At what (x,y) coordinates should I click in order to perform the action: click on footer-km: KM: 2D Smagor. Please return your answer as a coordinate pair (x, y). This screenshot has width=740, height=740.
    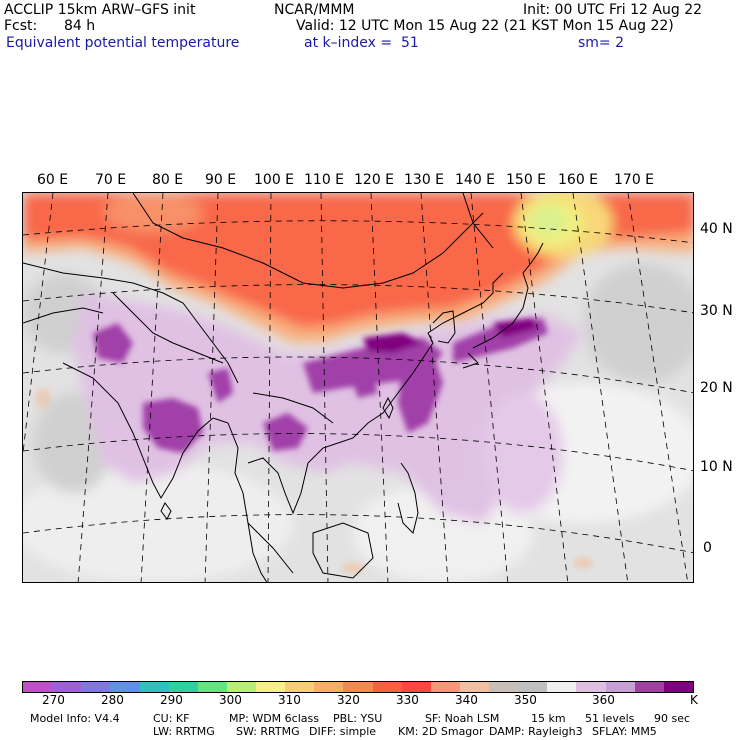
    Looking at the image, I should click on (441, 731).